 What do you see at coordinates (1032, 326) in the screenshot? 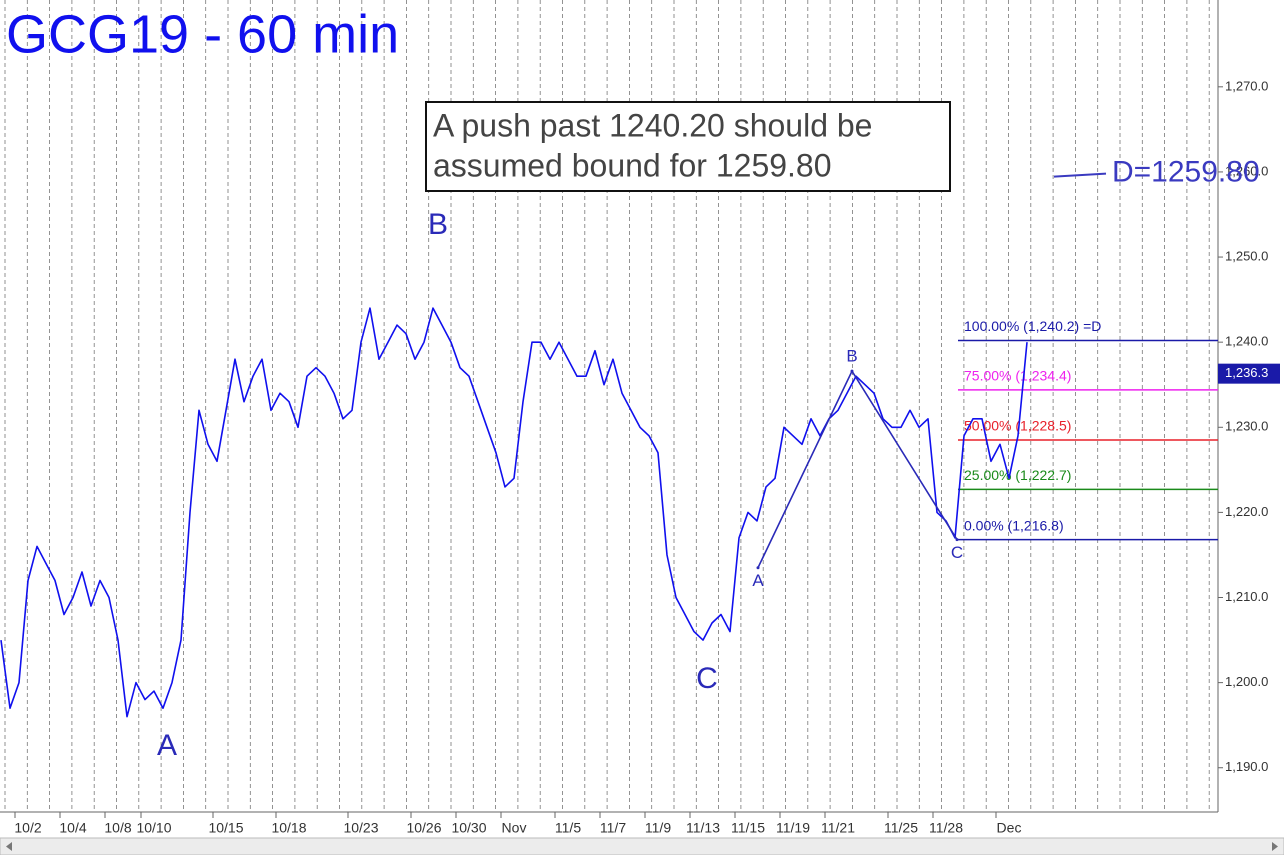
I see `fib-label: 100.00% (1,240.2) =D` at bounding box center [1032, 326].